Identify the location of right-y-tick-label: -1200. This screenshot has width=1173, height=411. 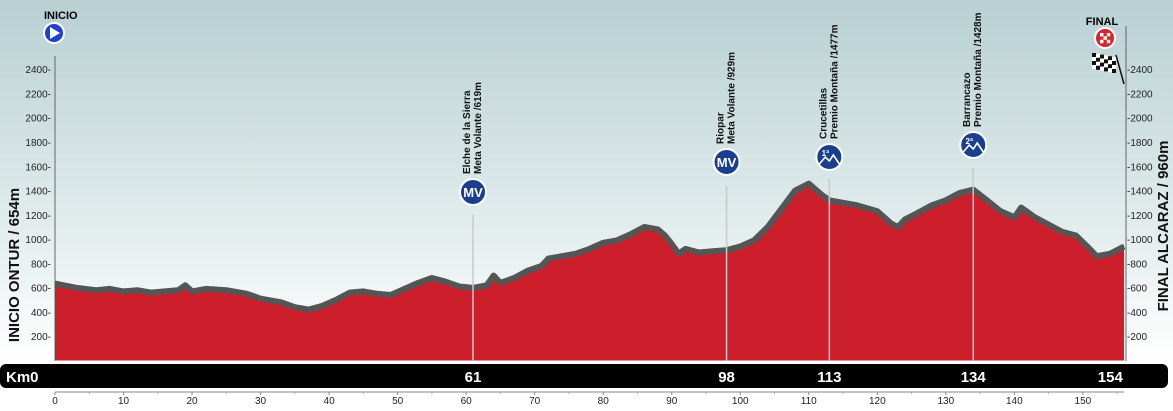
(1140, 216).